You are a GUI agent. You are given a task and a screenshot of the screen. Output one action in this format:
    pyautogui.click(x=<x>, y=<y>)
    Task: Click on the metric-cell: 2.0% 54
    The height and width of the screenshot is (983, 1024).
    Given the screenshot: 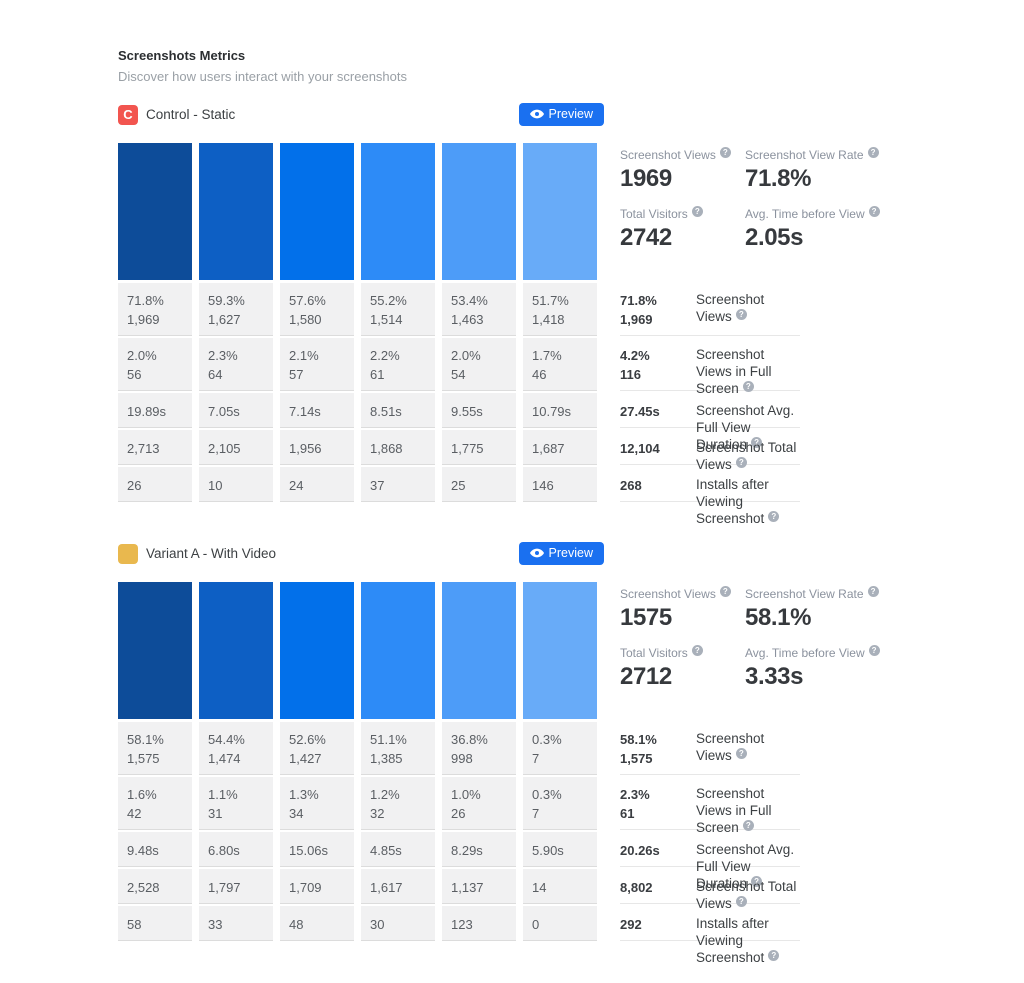 What is the action you would take?
    pyautogui.click(x=479, y=364)
    